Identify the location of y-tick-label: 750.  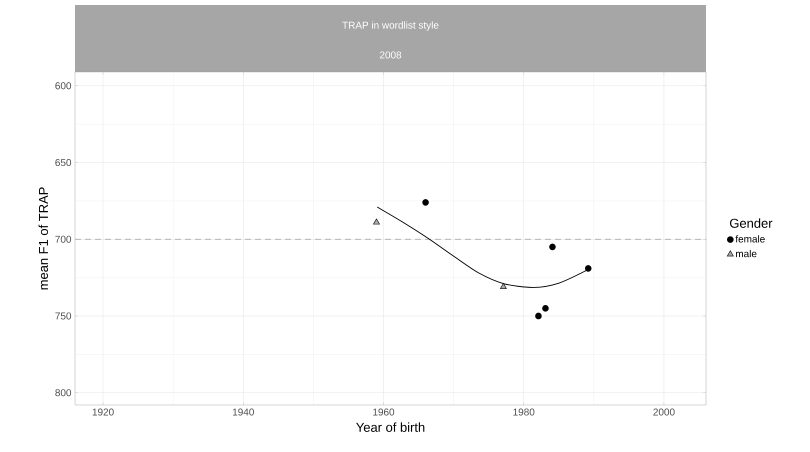
(63, 316).